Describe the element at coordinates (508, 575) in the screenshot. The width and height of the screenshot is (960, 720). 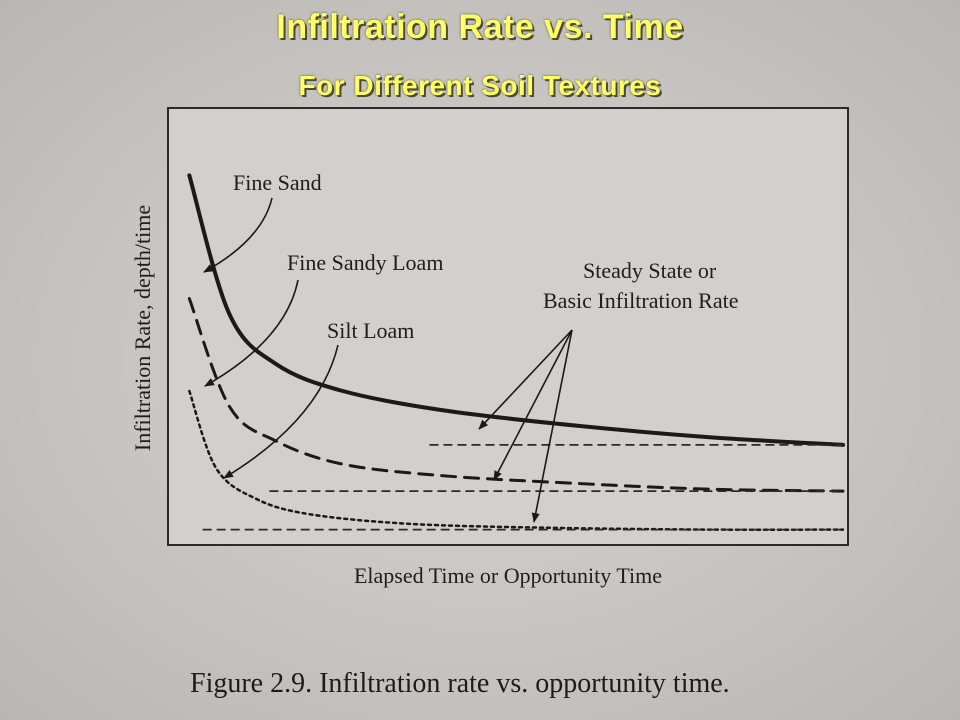
I see `x-axis-label: Elapsed Time or Opportunity Time` at that location.